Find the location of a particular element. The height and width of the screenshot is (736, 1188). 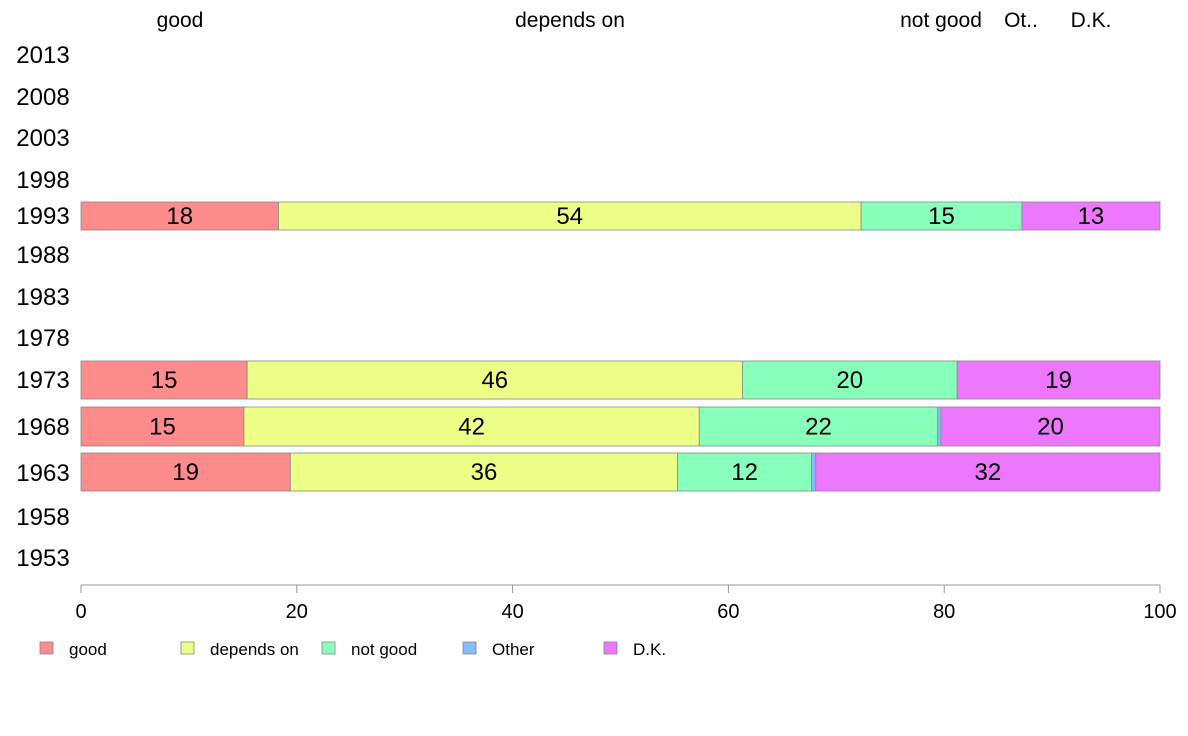

x-tick-label-100: 100 is located at coordinates (1159, 612).